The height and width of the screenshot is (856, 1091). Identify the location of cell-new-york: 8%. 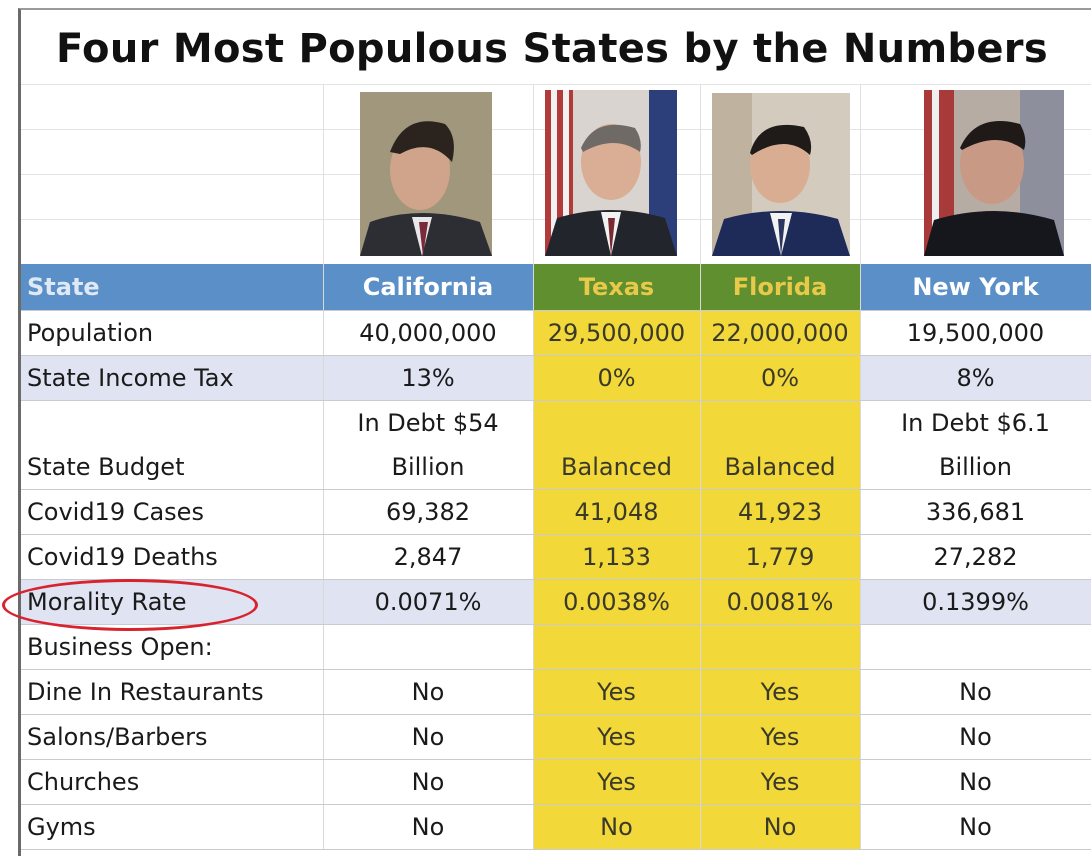
(975, 378).